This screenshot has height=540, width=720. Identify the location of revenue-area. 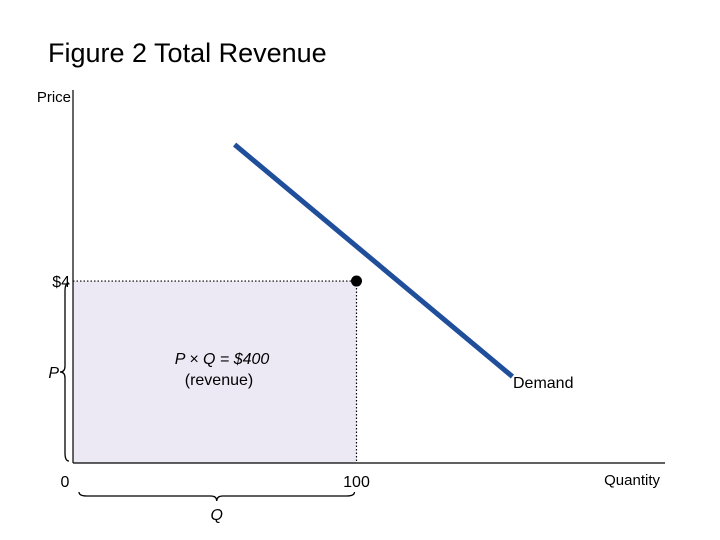
(215, 372).